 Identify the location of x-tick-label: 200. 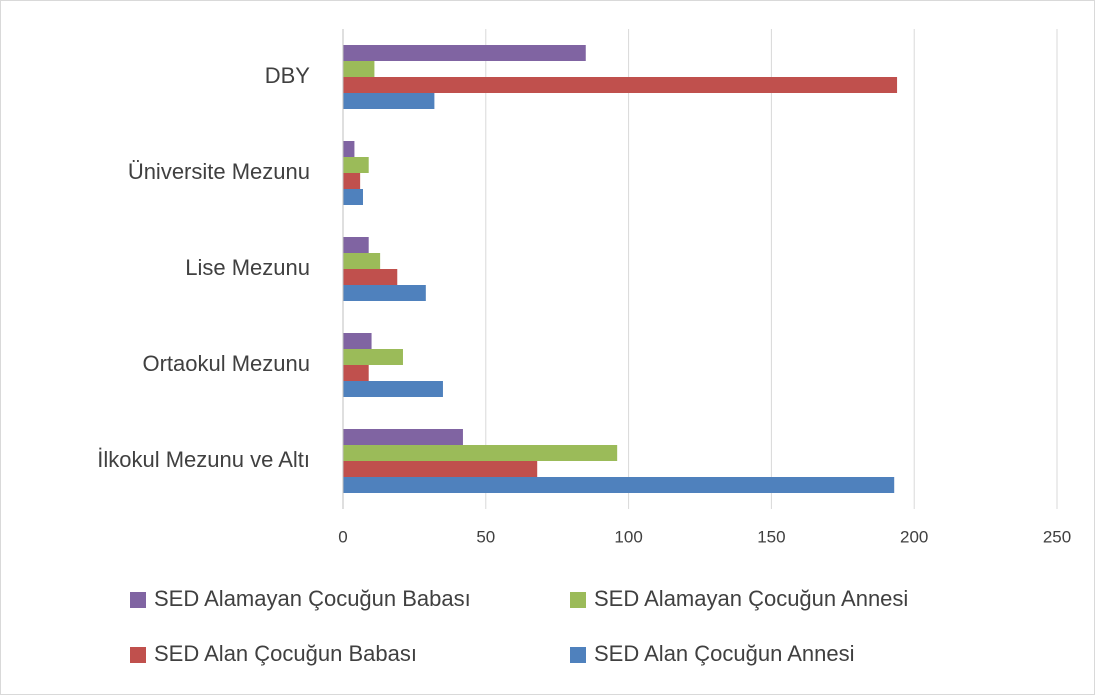
(914, 536).